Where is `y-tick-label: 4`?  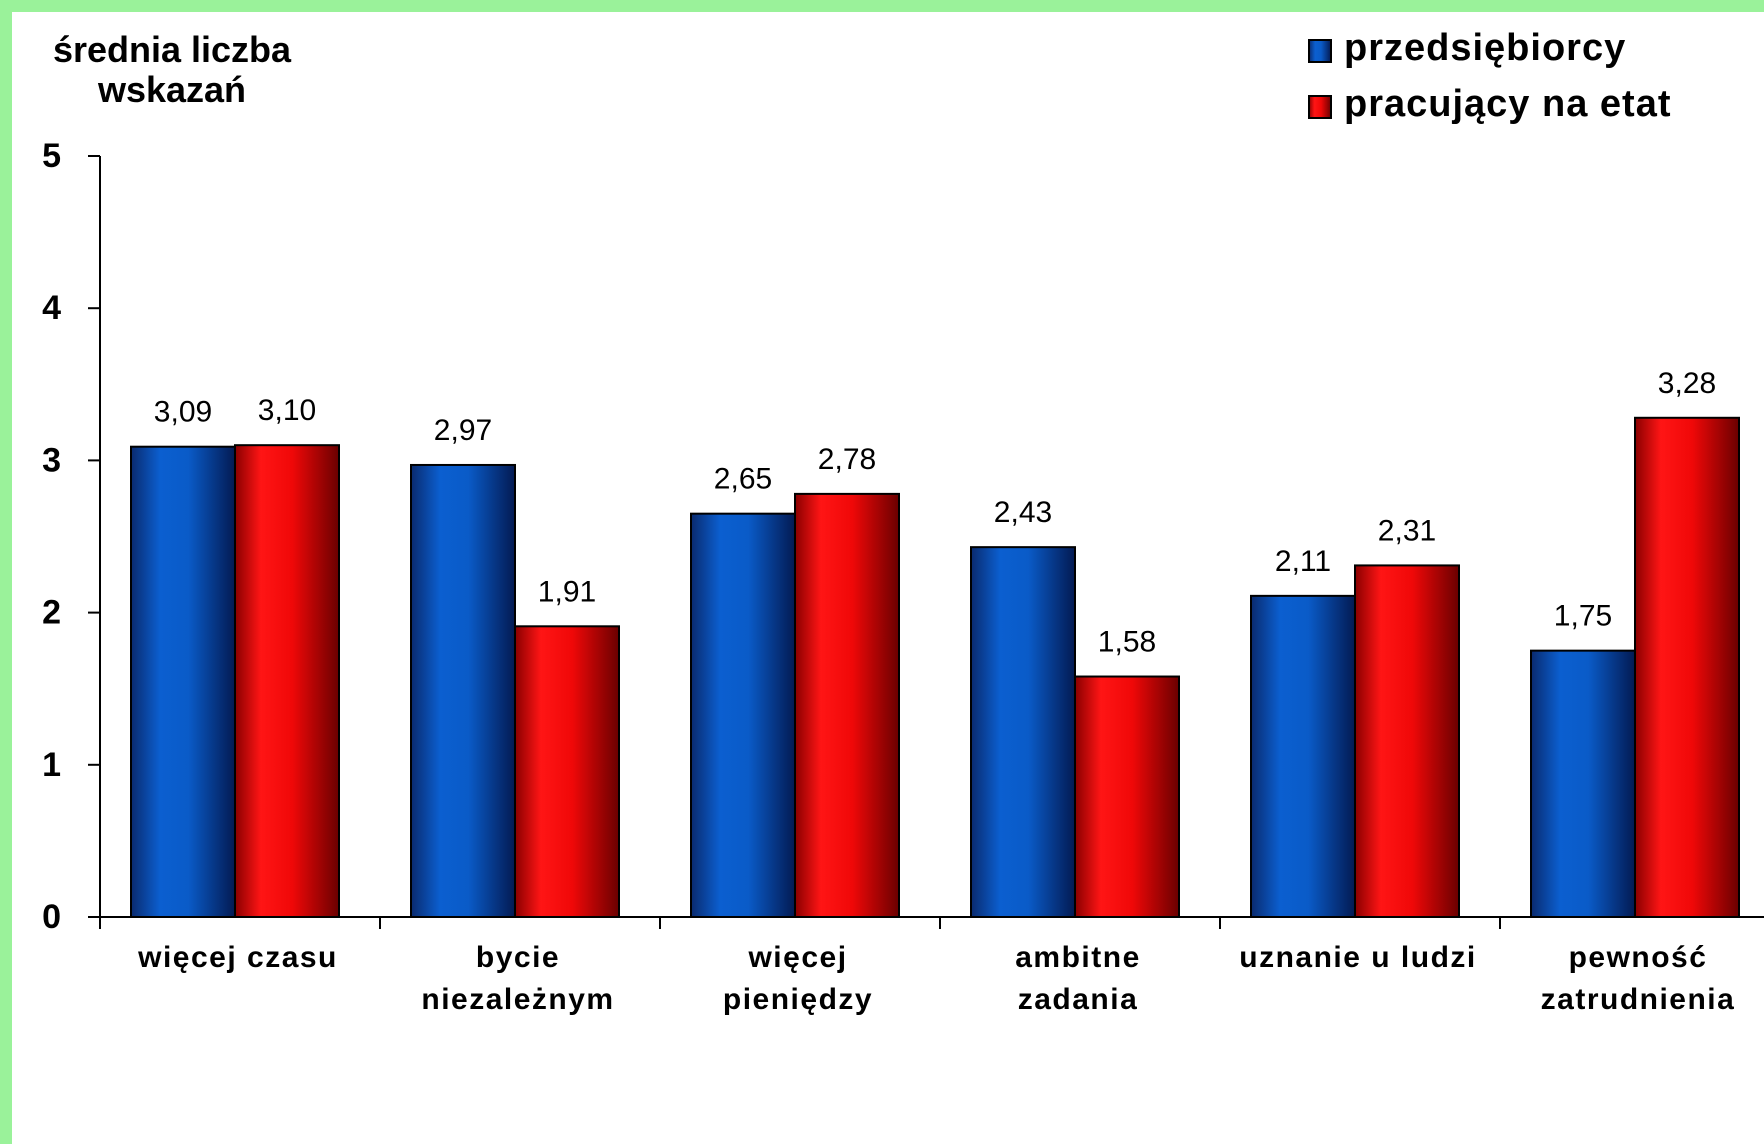
y-tick-label: 4 is located at coordinates (51, 308).